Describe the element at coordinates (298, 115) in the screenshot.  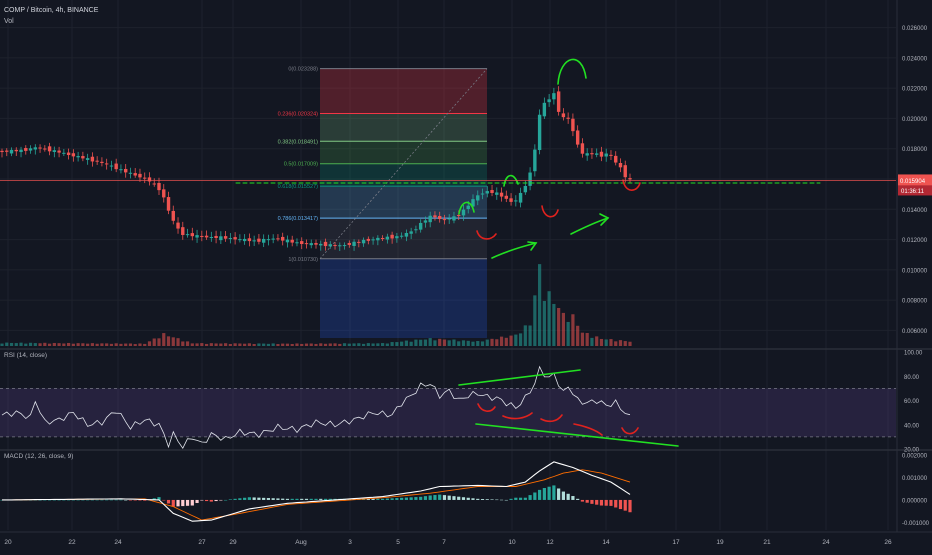
I see `fib-level-label: 0.236(0.020324)` at that location.